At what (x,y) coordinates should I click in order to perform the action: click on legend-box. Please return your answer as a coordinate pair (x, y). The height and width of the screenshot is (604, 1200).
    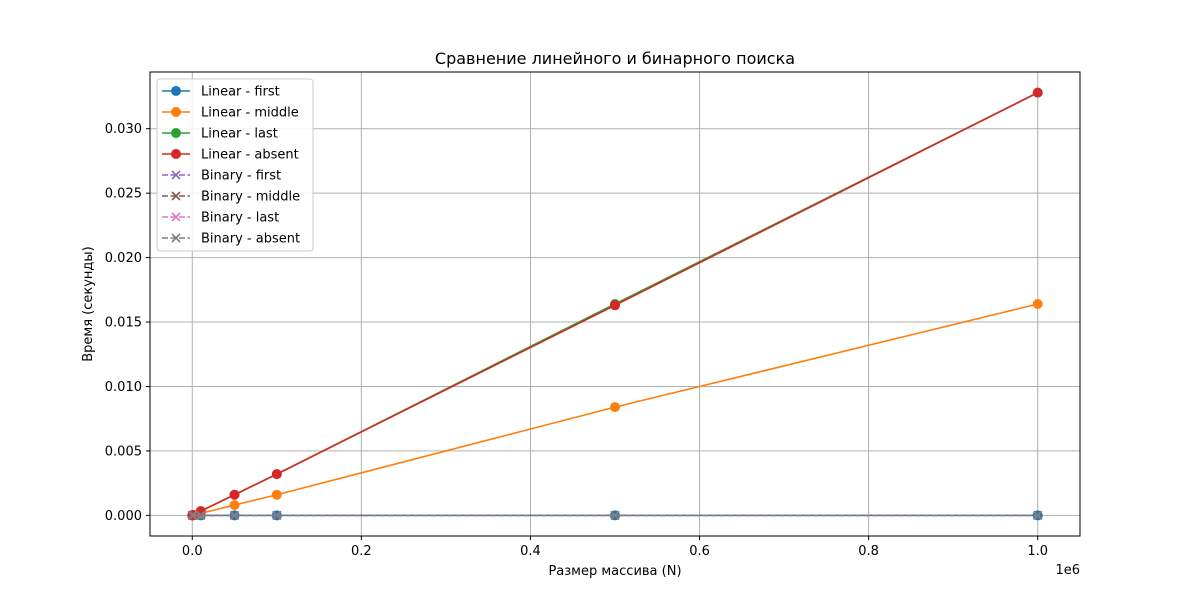
    Looking at the image, I should click on (235, 165).